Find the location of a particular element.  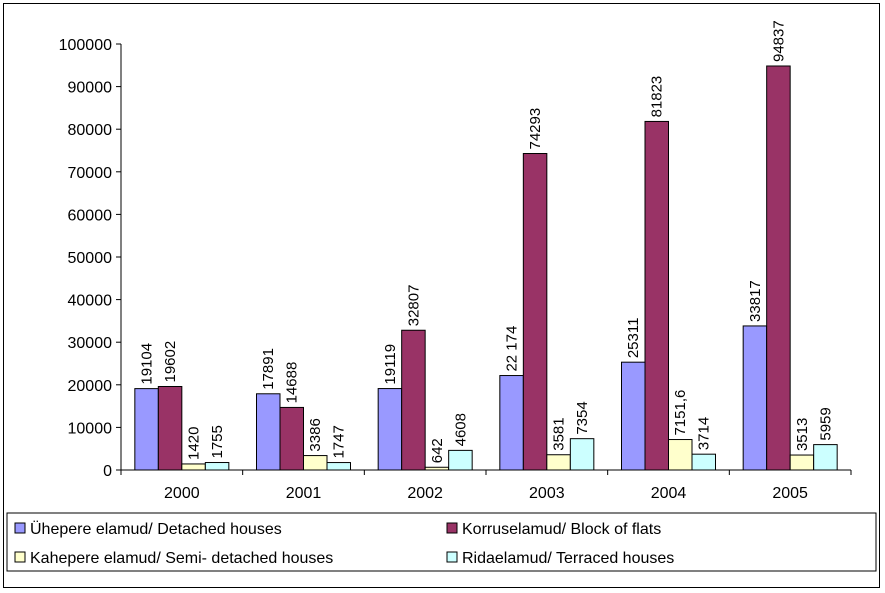

data-label: 19602 is located at coordinates (170, 362).